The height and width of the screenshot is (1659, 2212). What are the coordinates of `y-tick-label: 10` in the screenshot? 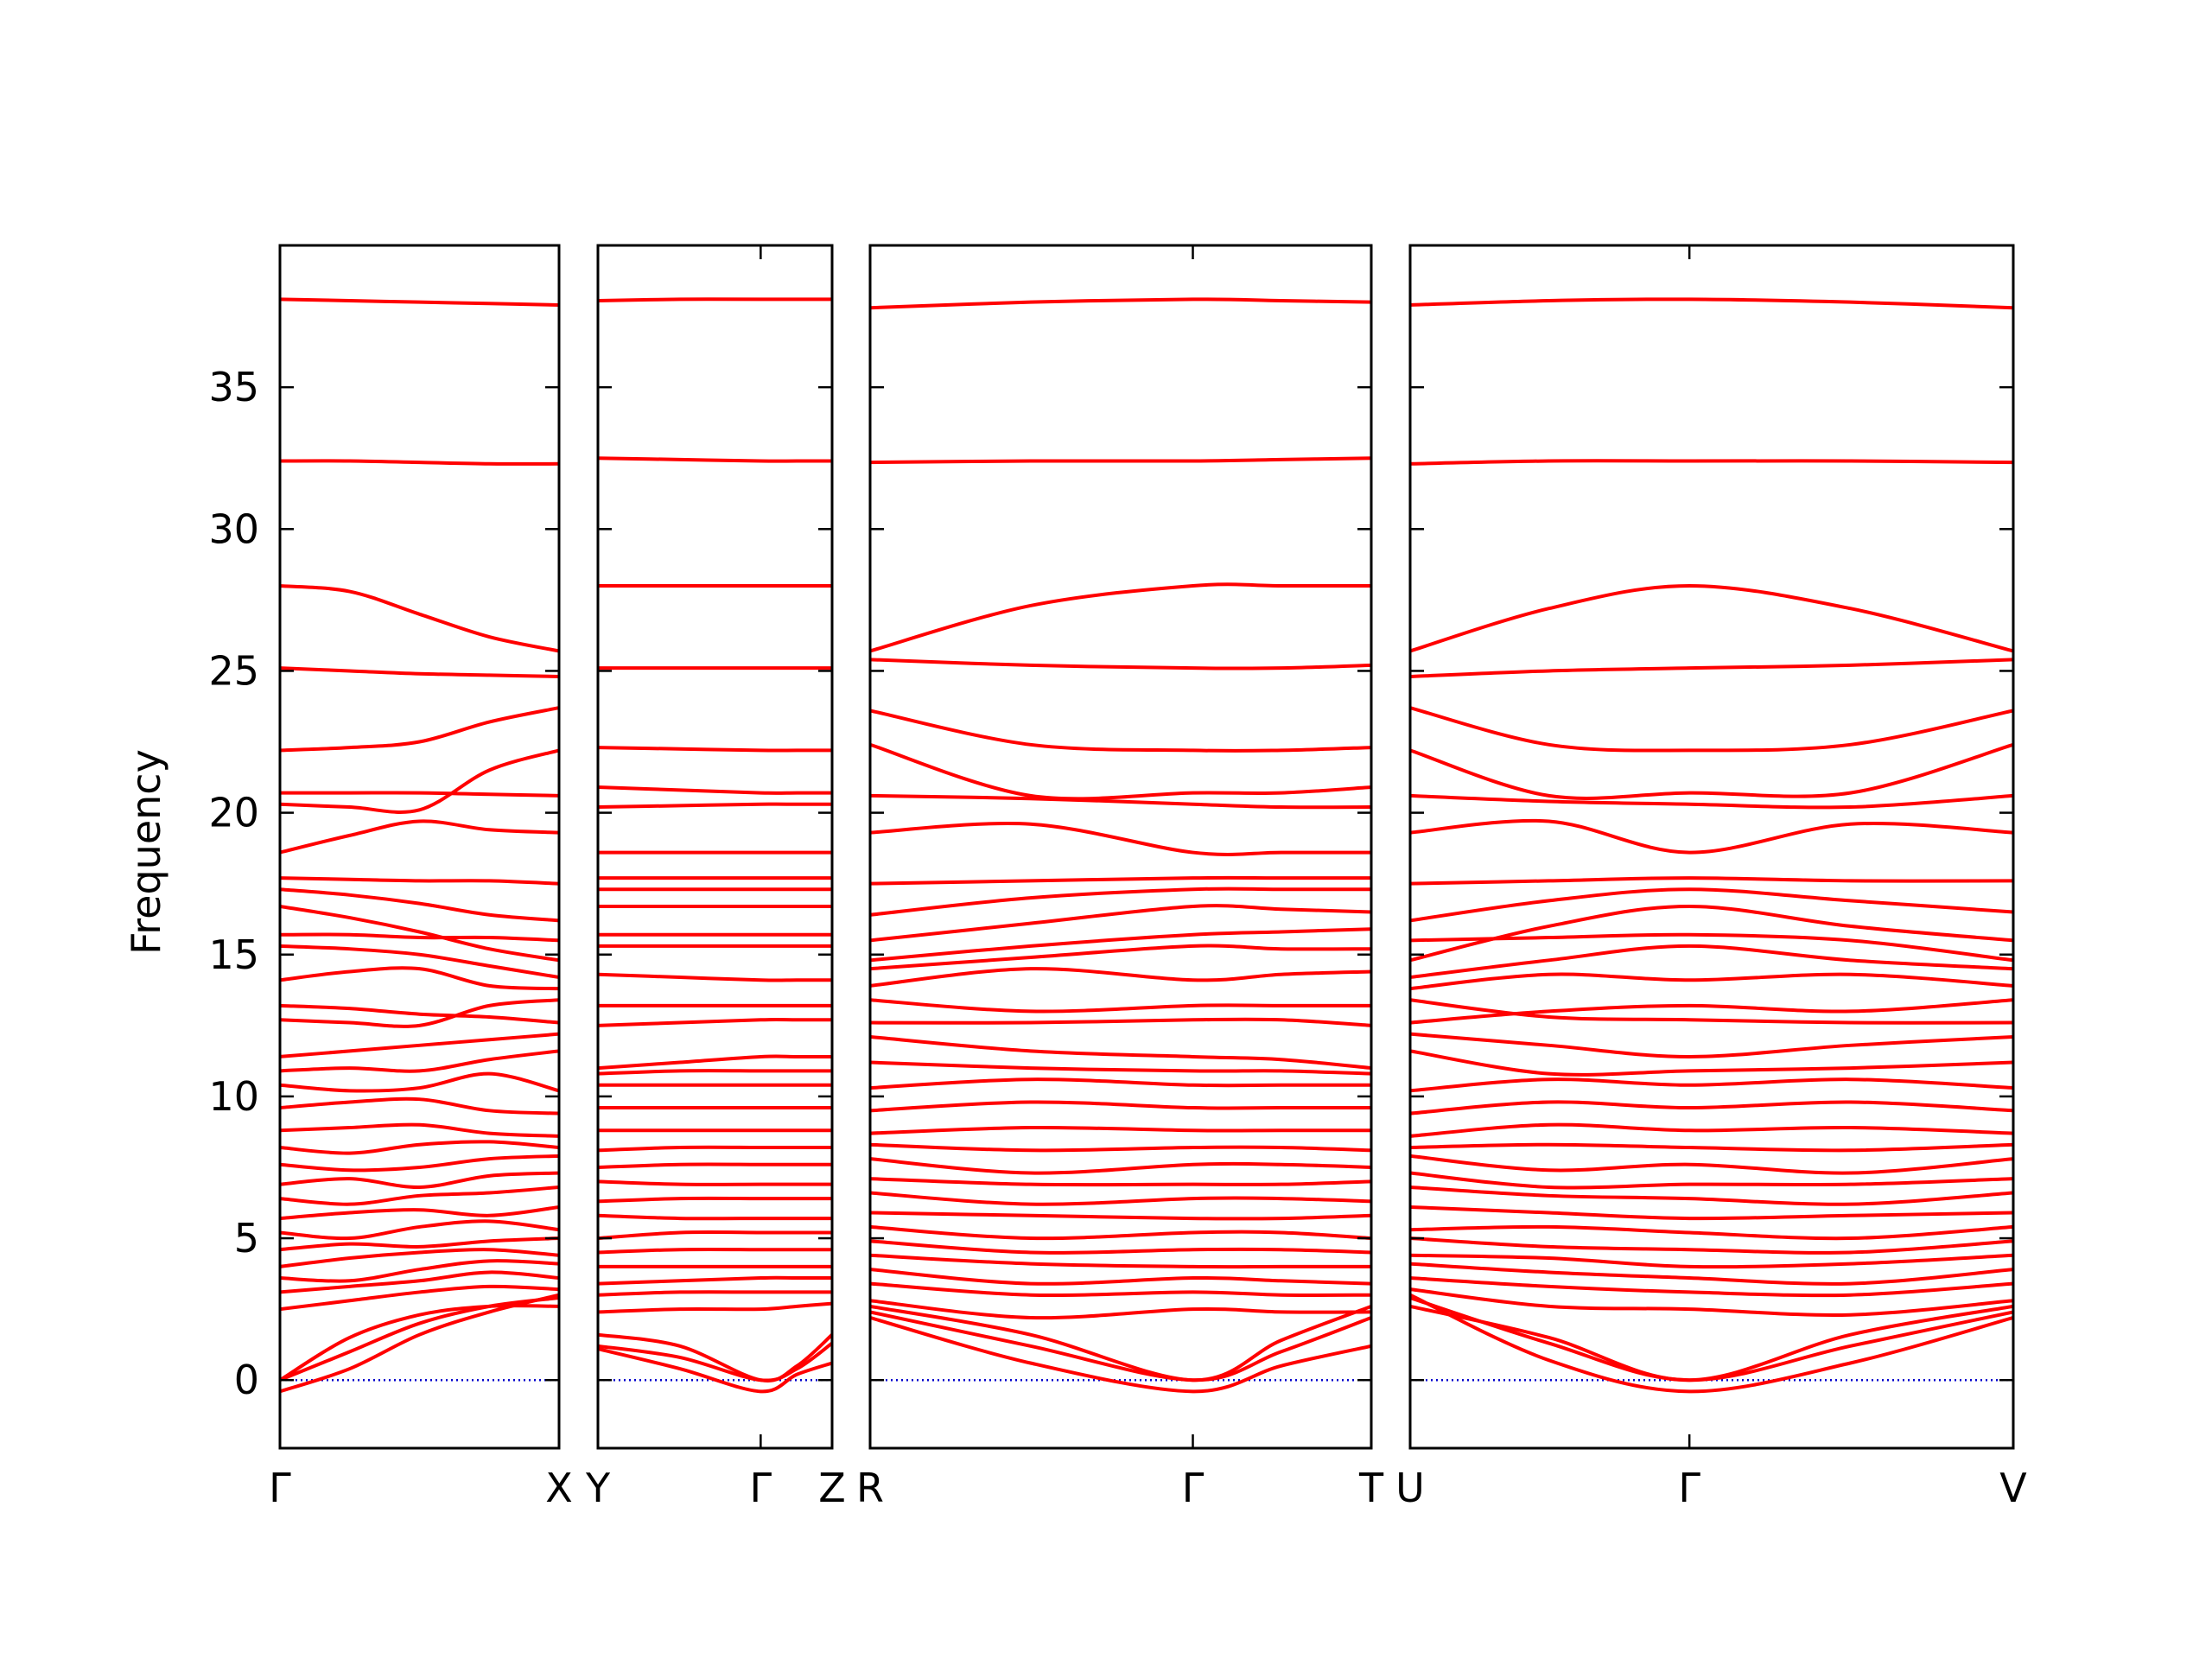 It's located at (233, 1096).